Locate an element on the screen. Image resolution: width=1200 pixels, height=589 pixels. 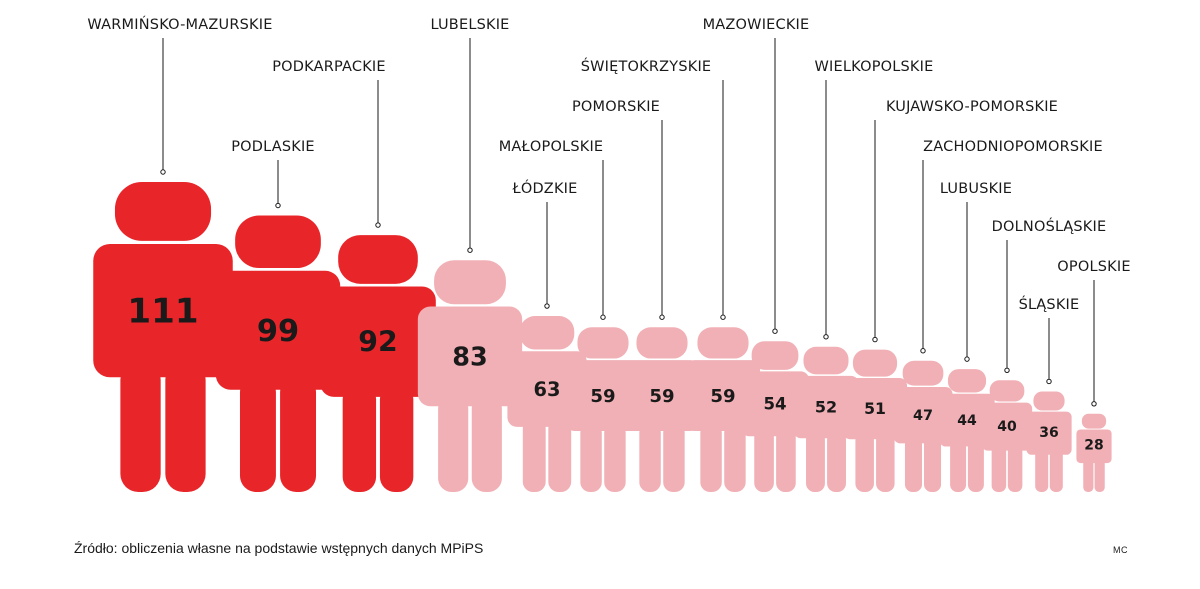
figure-dolnoslaskie is located at coordinates (1007, 436).